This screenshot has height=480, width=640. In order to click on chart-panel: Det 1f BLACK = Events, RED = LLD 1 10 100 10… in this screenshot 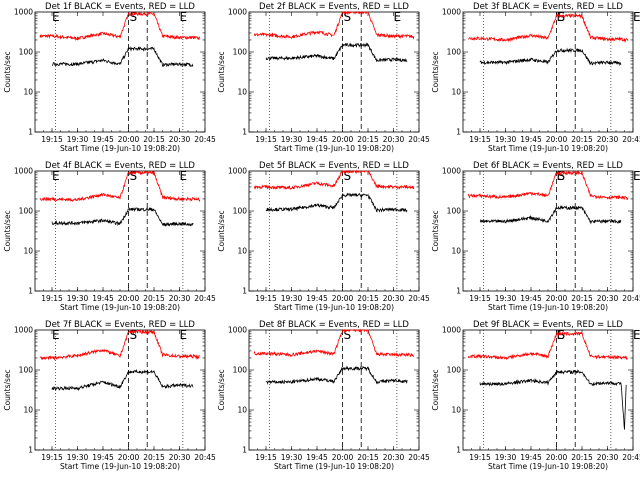, I will do `click(109, 77)`.